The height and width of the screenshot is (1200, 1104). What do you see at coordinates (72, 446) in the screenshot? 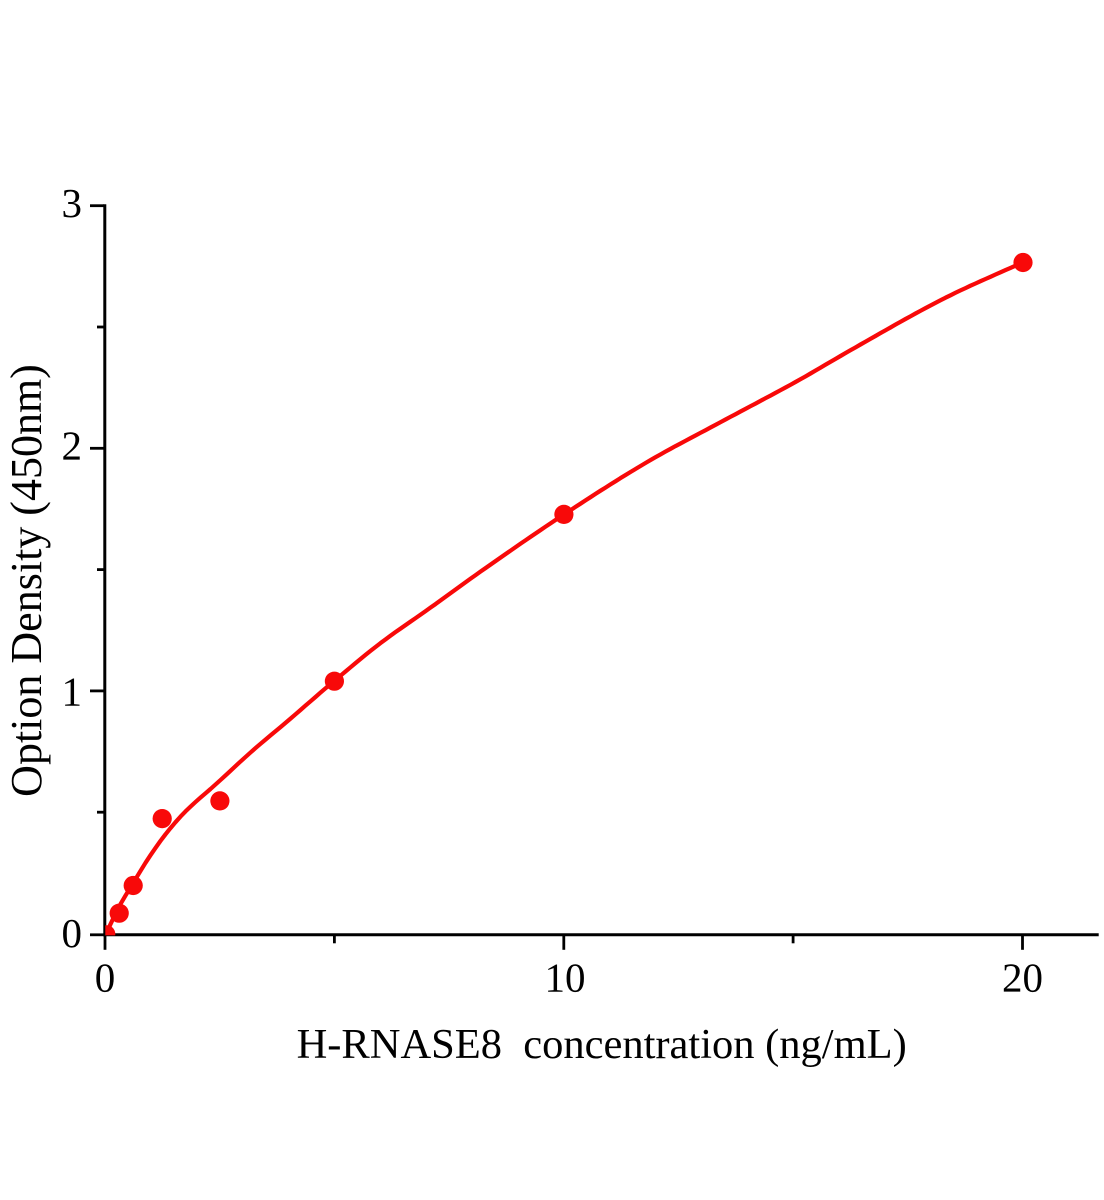
I see `svg-text: 2` at bounding box center [72, 446].